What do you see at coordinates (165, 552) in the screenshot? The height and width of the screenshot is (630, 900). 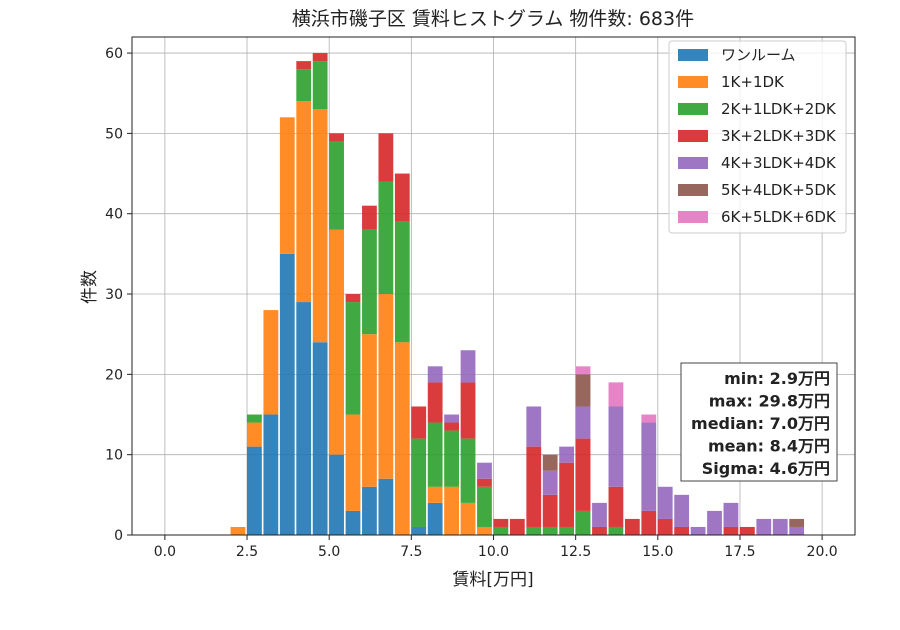 I see `x-tick-label: 0.0` at bounding box center [165, 552].